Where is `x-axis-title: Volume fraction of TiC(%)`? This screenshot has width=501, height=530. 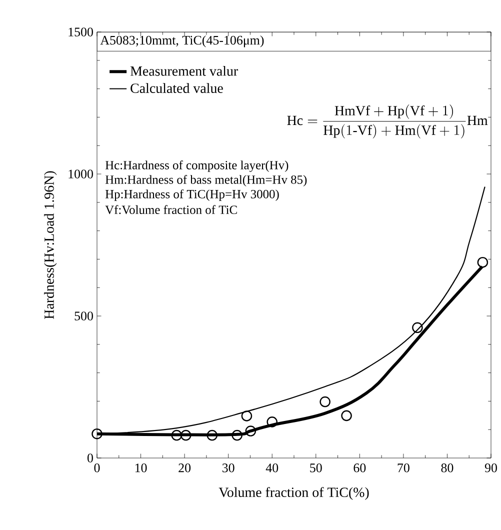
x-axis-title: Volume fraction of TiC(%) is located at coordinates (293, 493).